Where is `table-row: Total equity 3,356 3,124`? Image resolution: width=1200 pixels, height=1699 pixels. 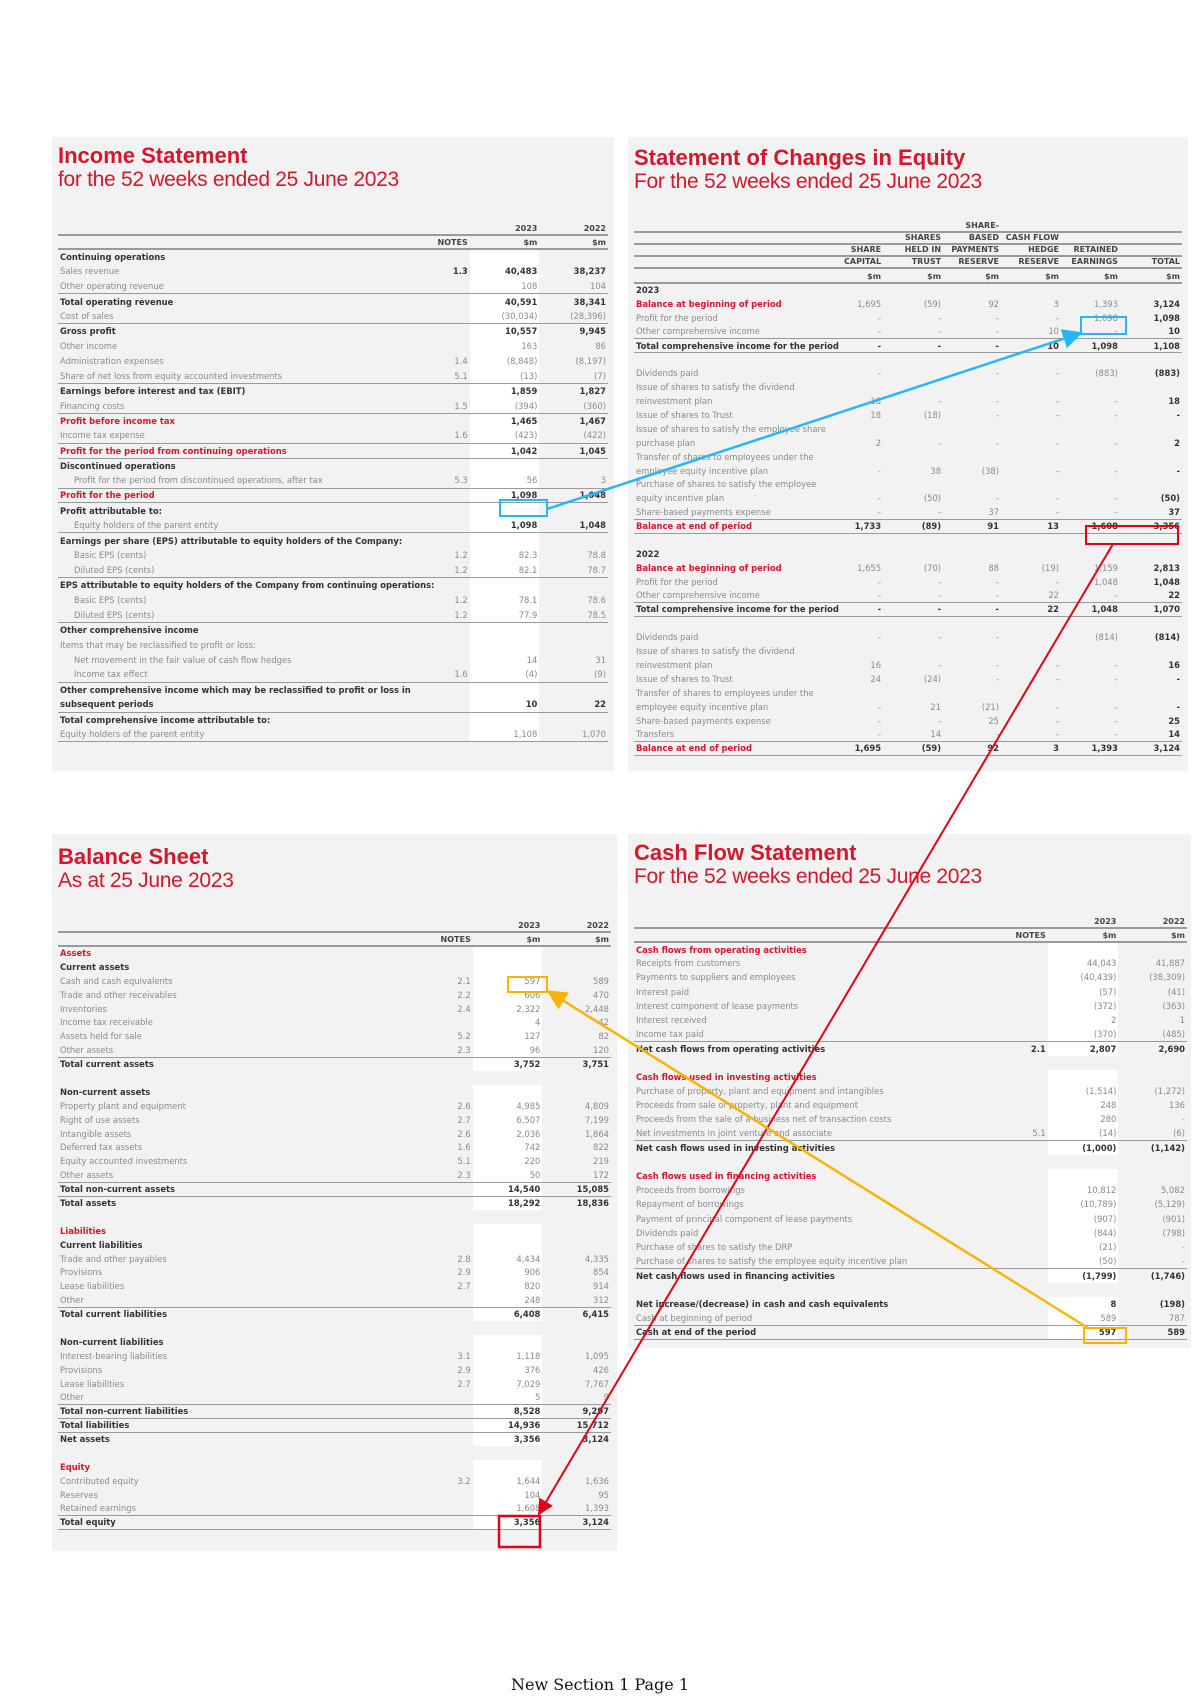
table-row: Total equity 3,356 3,124 is located at coordinates (334, 1522).